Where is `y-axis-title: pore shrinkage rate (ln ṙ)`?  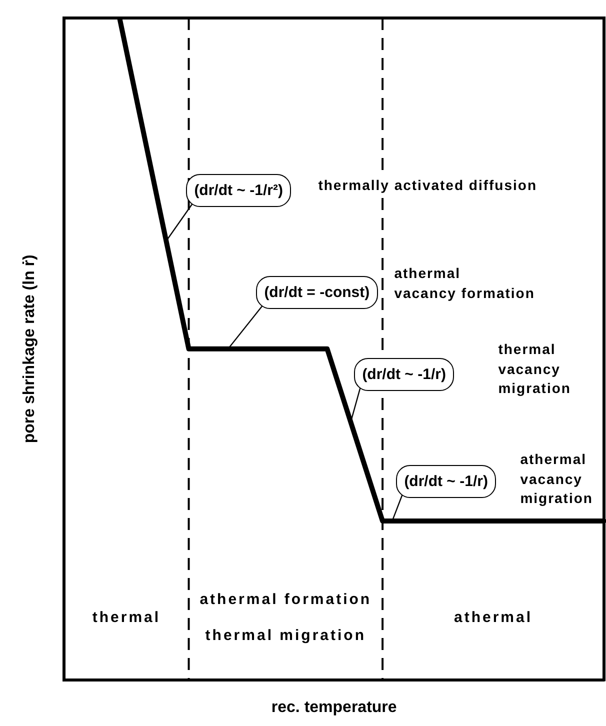 y-axis-title: pore shrinkage rate (ln ṙ) is located at coordinates (29, 349).